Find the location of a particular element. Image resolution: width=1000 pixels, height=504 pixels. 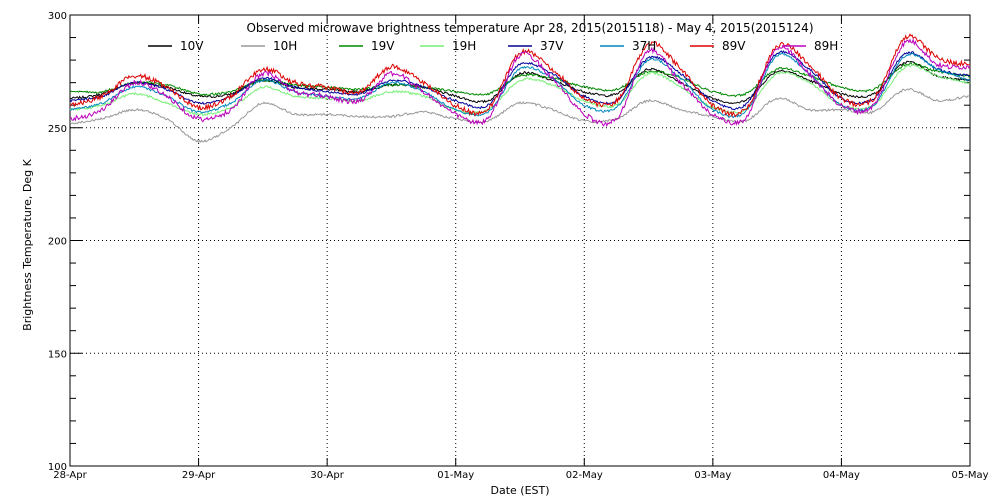

x-tick-label: 29-Apr is located at coordinates (199, 475).